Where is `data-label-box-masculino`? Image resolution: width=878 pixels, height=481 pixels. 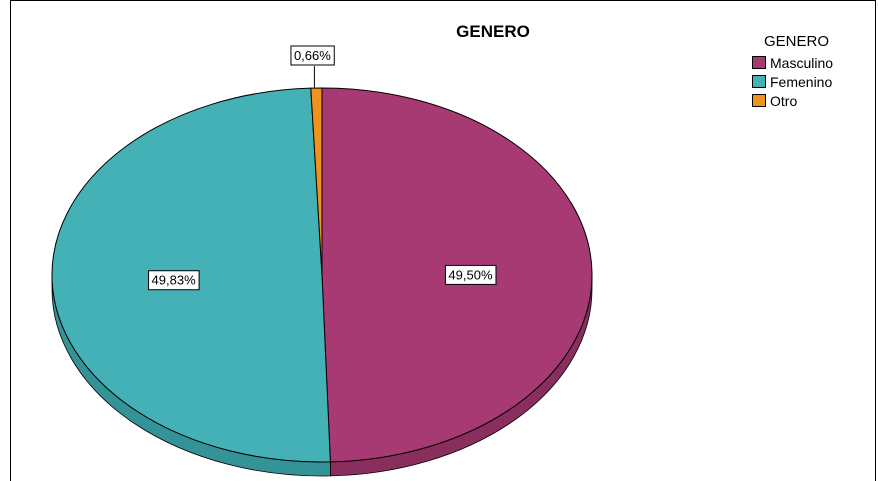
data-label-box-masculino is located at coordinates (470, 274).